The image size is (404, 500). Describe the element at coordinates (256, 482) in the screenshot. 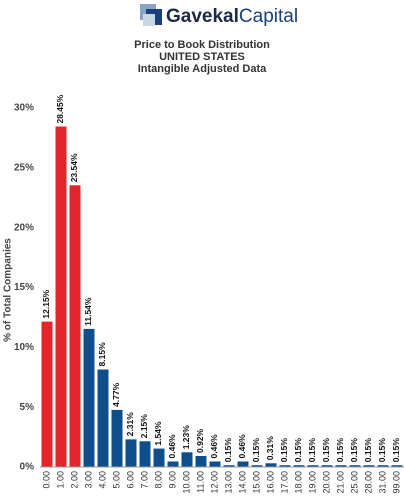

I see `x-tick-label: 15.00` at that location.